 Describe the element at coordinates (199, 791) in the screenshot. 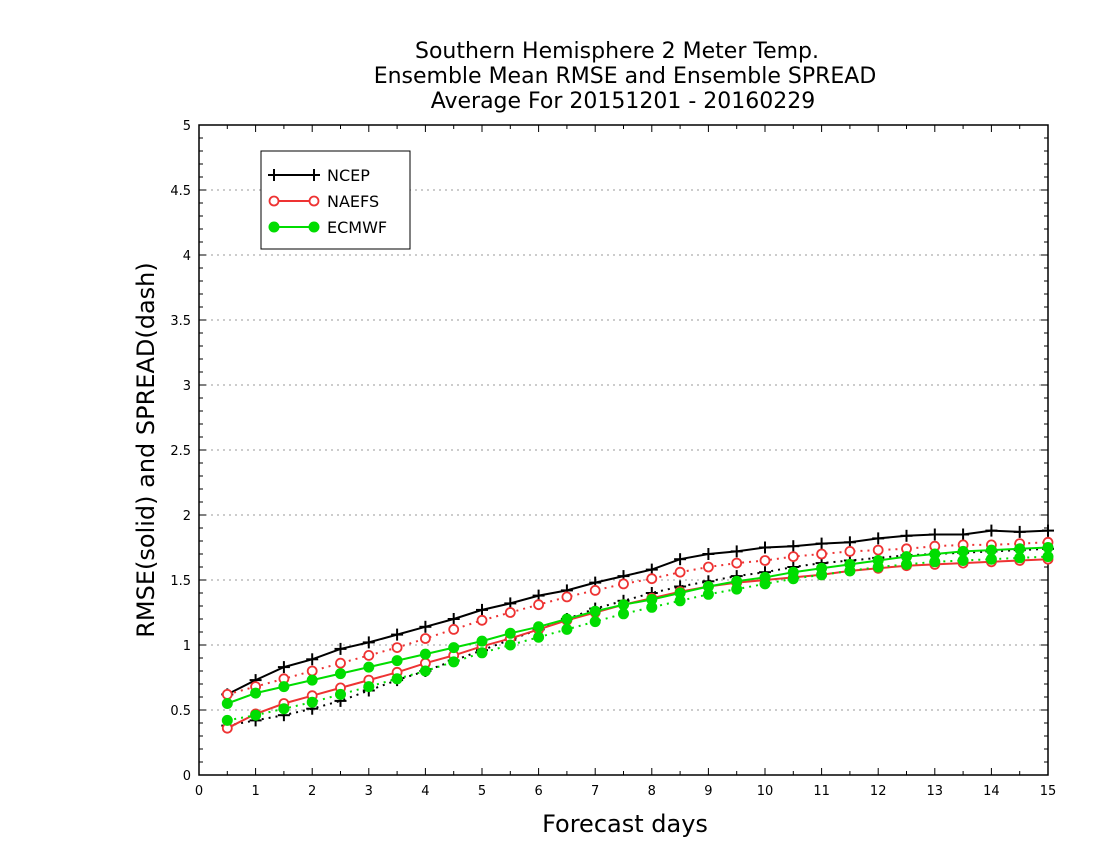

I see `x-tick-label: 0` at that location.